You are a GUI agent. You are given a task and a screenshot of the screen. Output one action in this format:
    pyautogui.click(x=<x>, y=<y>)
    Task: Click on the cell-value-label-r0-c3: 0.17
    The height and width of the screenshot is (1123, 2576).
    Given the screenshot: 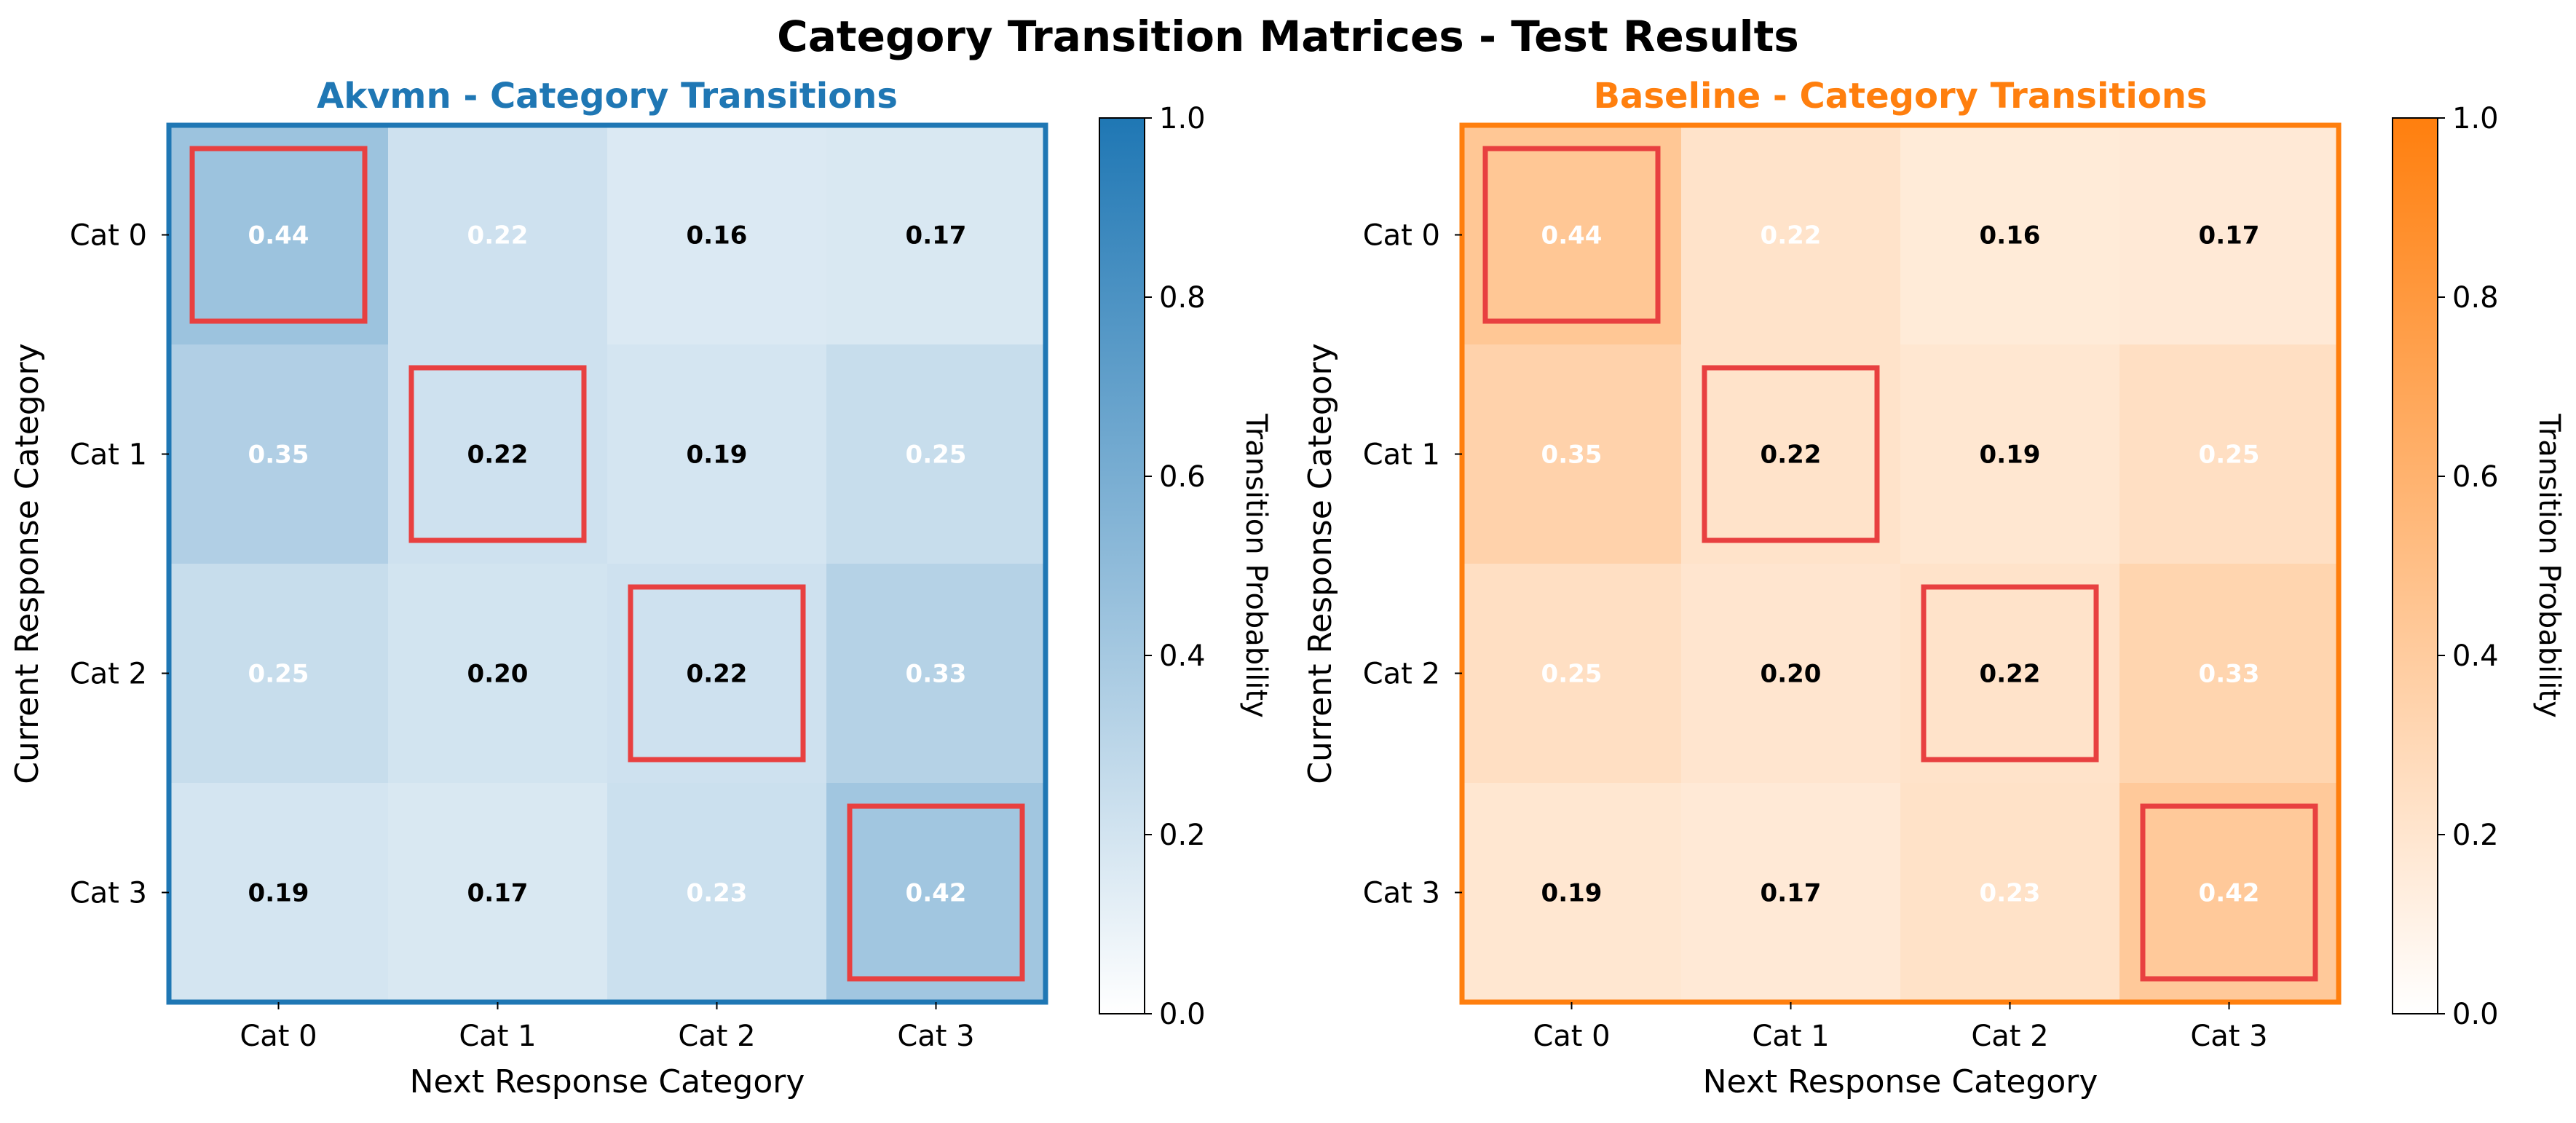 What is the action you would take?
    pyautogui.click(x=2229, y=236)
    